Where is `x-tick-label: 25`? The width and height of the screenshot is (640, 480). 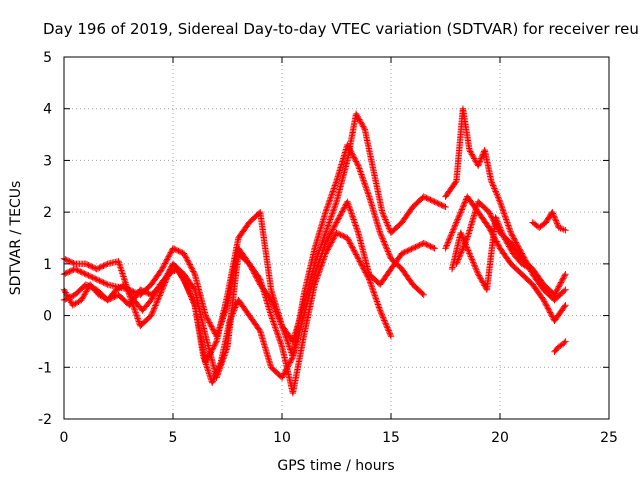 x-tick-label: 25 is located at coordinates (609, 438).